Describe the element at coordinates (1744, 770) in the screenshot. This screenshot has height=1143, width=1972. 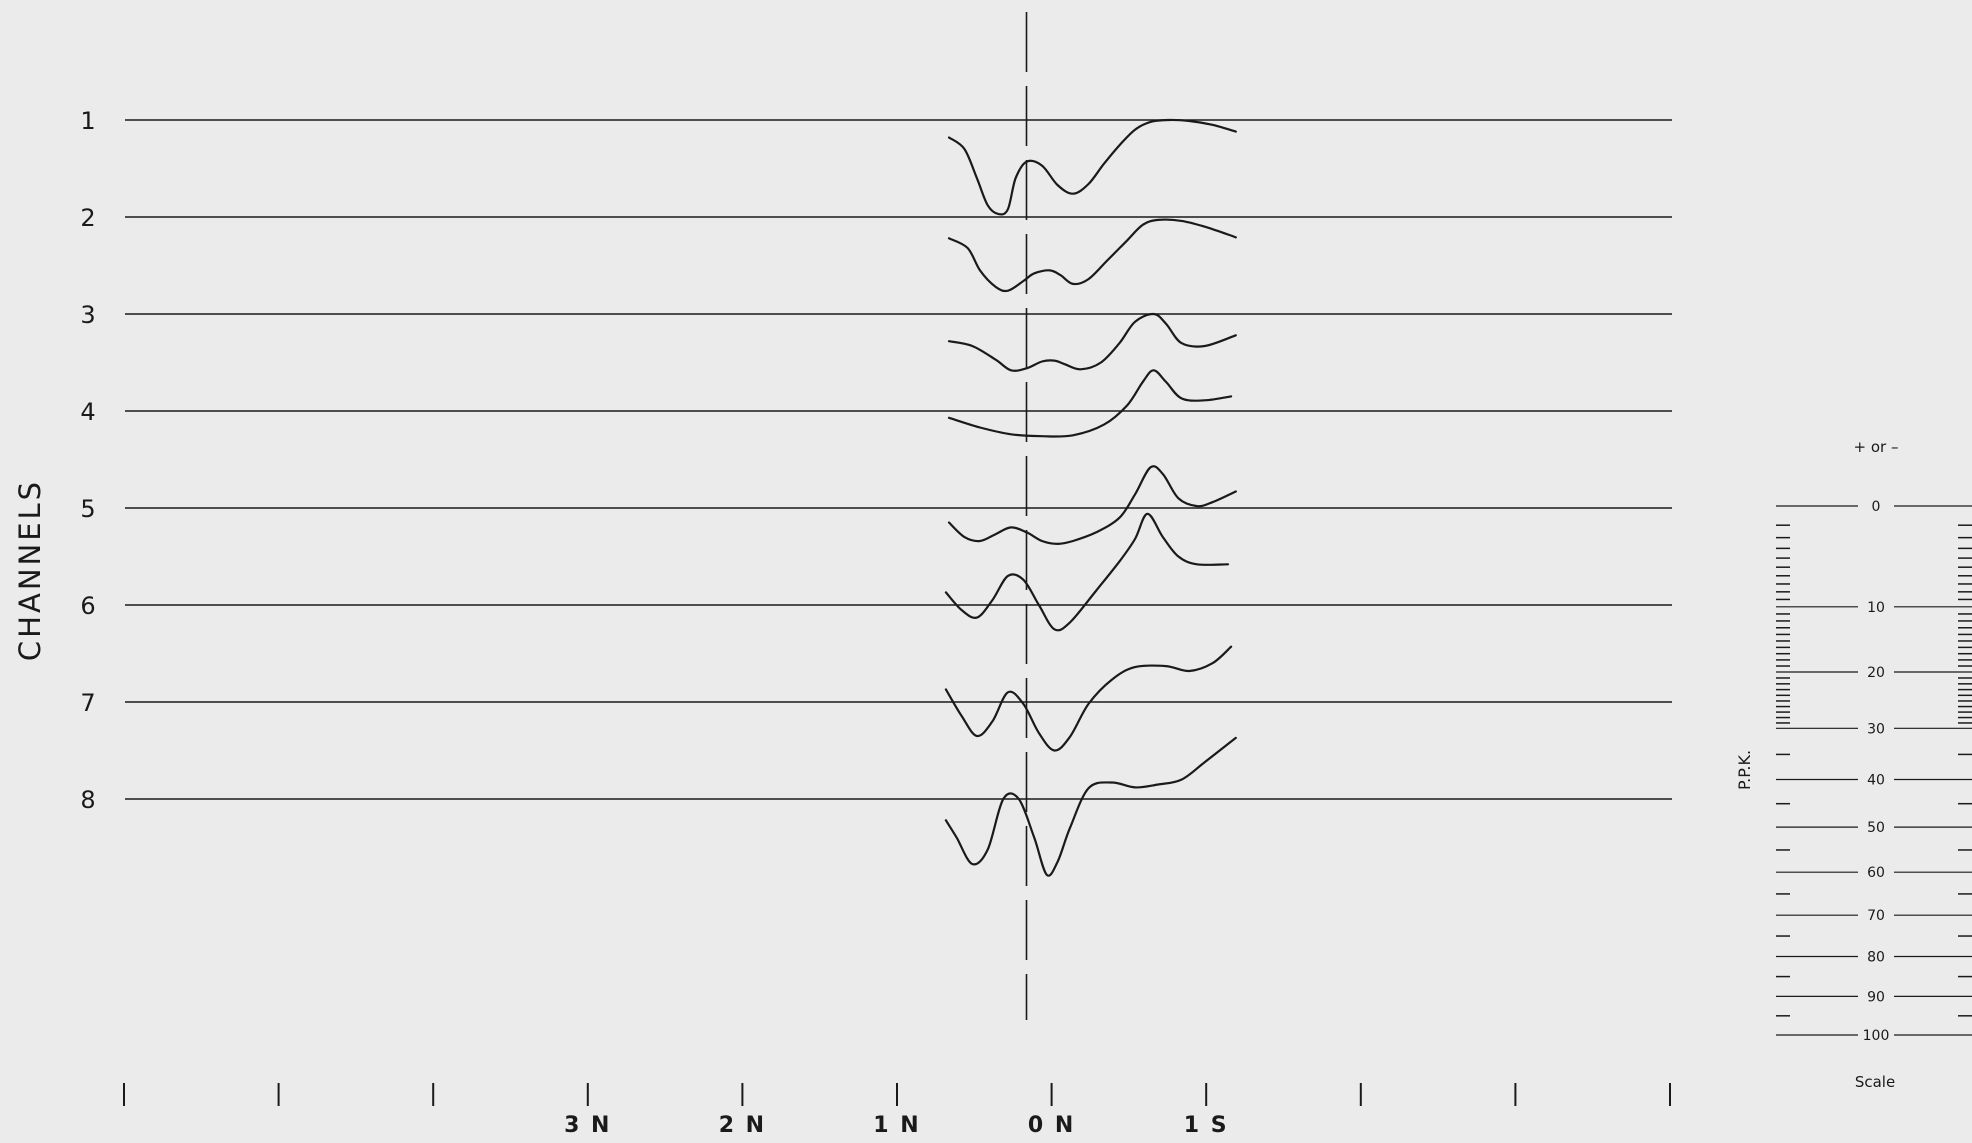
I see `scale-side-label: P.P.K.` at that location.